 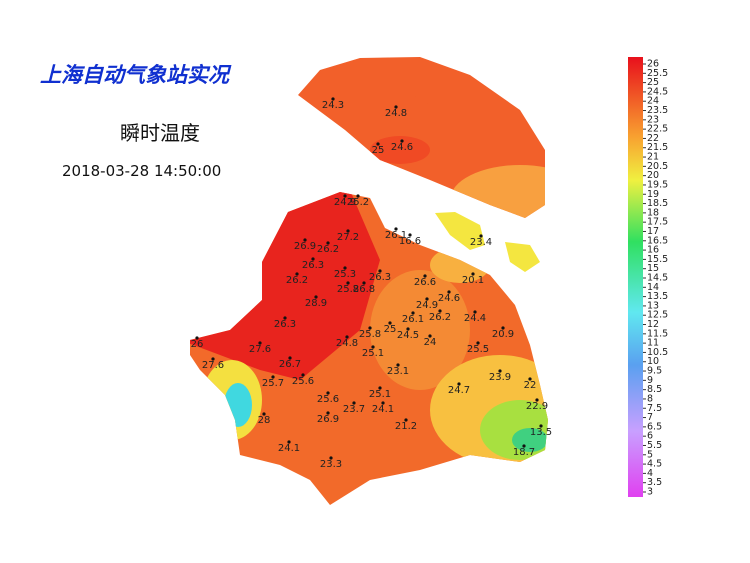 I want to click on colorbar-label: 11.5, so click(x=657, y=333).